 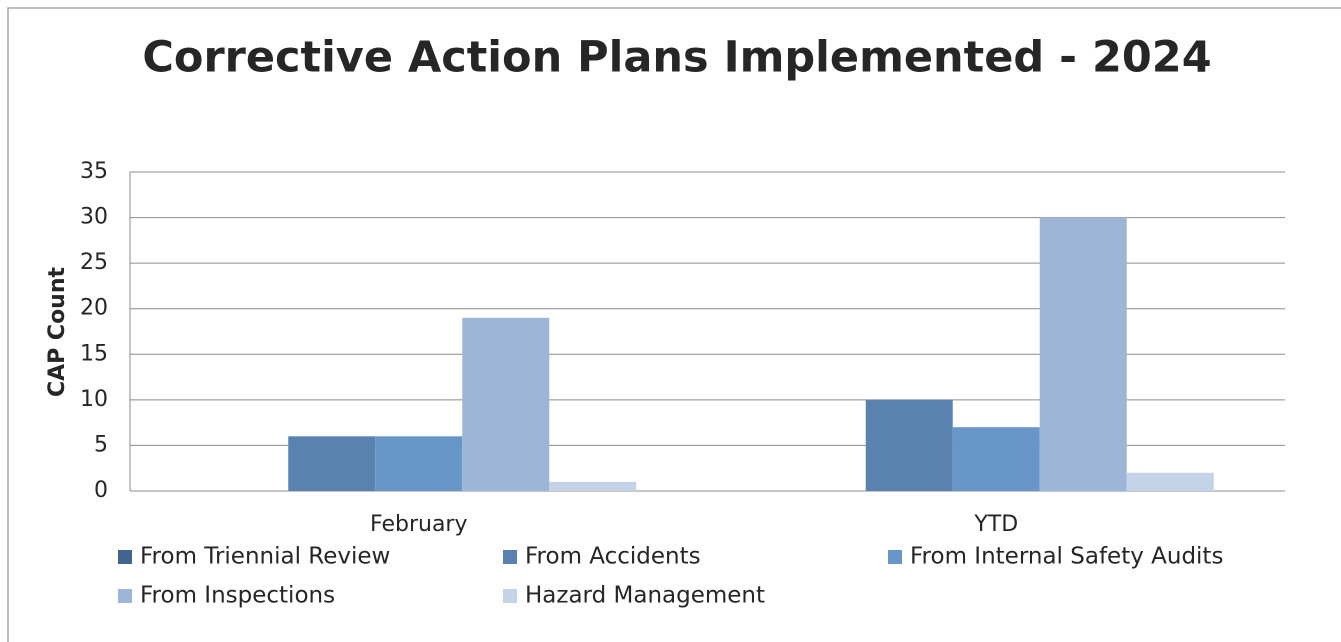 What do you see at coordinates (1066, 557) in the screenshot?
I see `legend-label: From Internal Safety Audits` at bounding box center [1066, 557].